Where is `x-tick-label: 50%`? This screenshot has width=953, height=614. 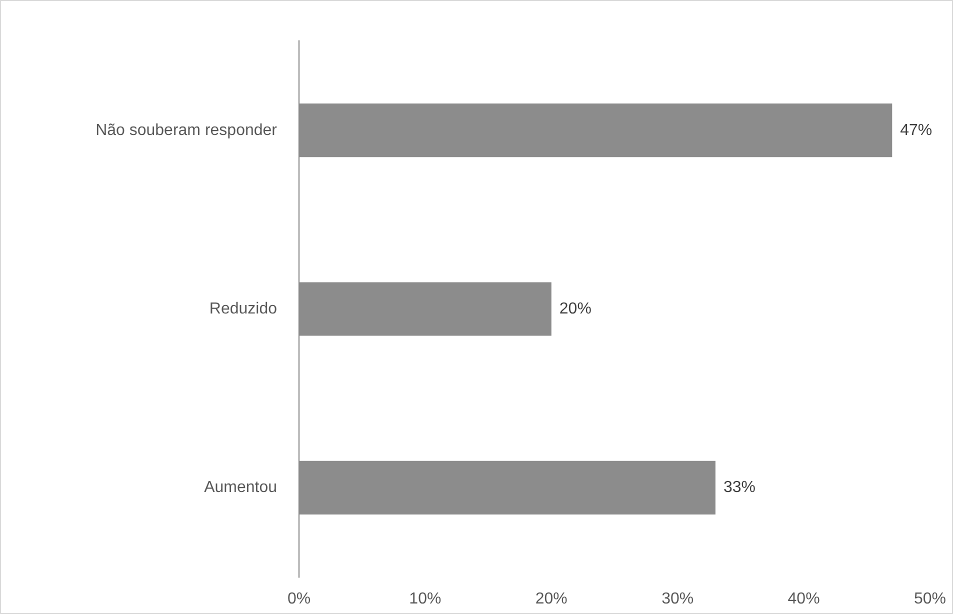 x-tick-label: 50% is located at coordinates (930, 599).